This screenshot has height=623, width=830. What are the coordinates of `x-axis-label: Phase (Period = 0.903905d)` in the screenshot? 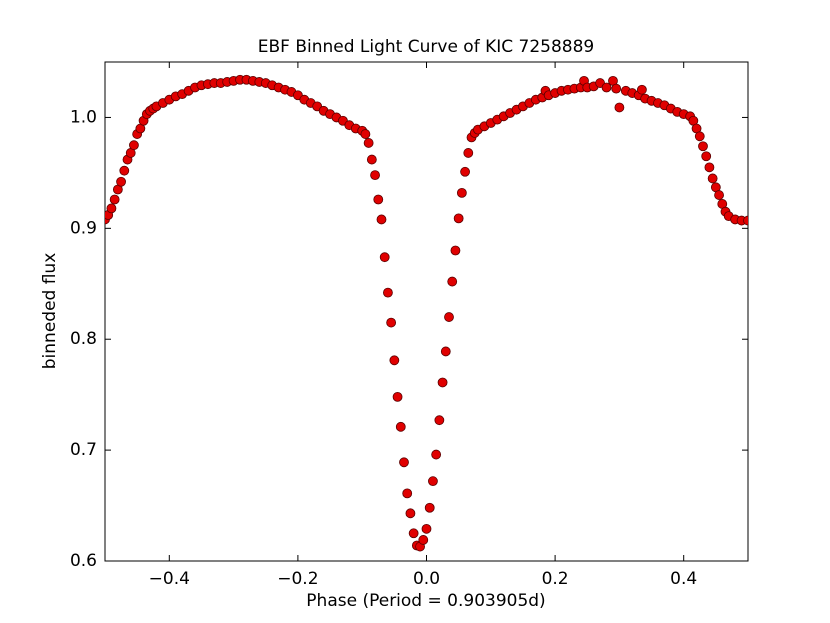 It's located at (425, 601).